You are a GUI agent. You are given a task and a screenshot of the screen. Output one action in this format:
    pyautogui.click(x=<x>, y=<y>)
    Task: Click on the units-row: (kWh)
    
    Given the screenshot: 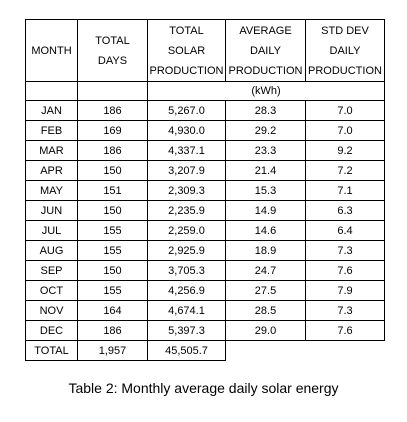 What is the action you would take?
    pyautogui.click(x=205, y=91)
    